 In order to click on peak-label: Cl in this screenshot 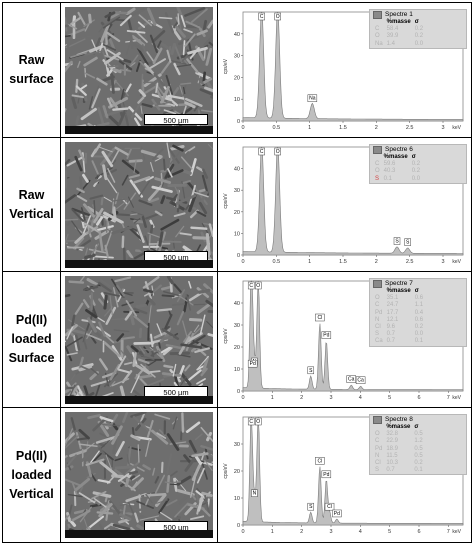, I will do `click(320, 317)`.